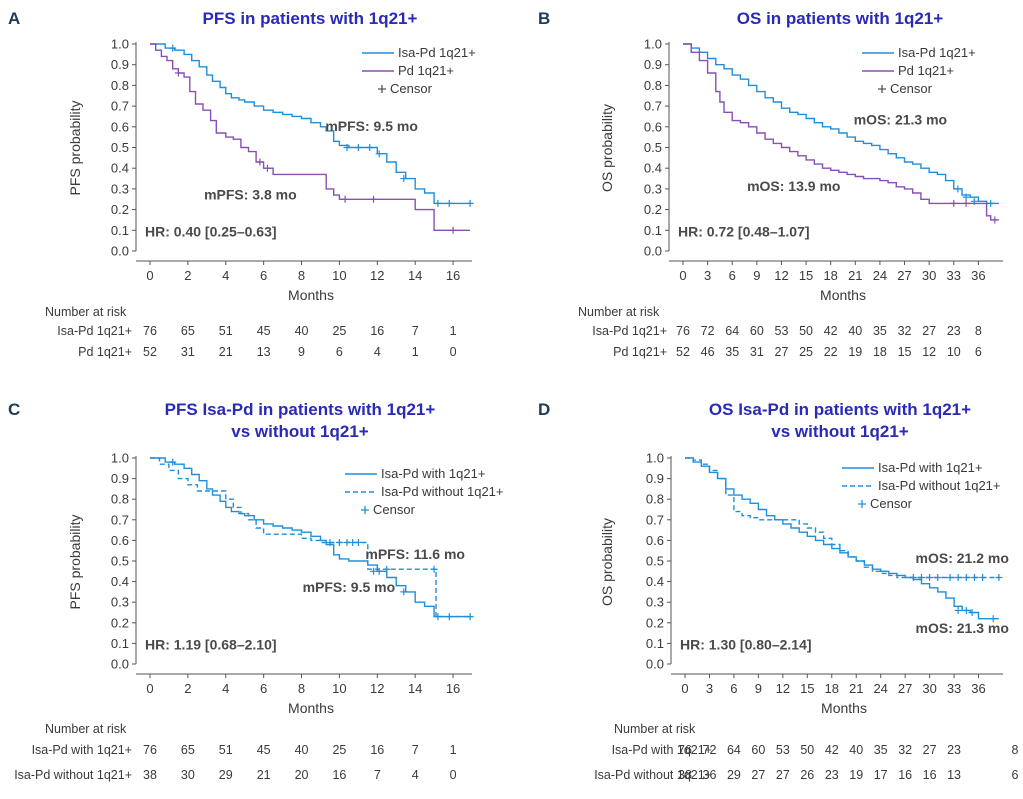  What do you see at coordinates (929, 352) in the screenshot?
I see `risk-value: 12` at bounding box center [929, 352].